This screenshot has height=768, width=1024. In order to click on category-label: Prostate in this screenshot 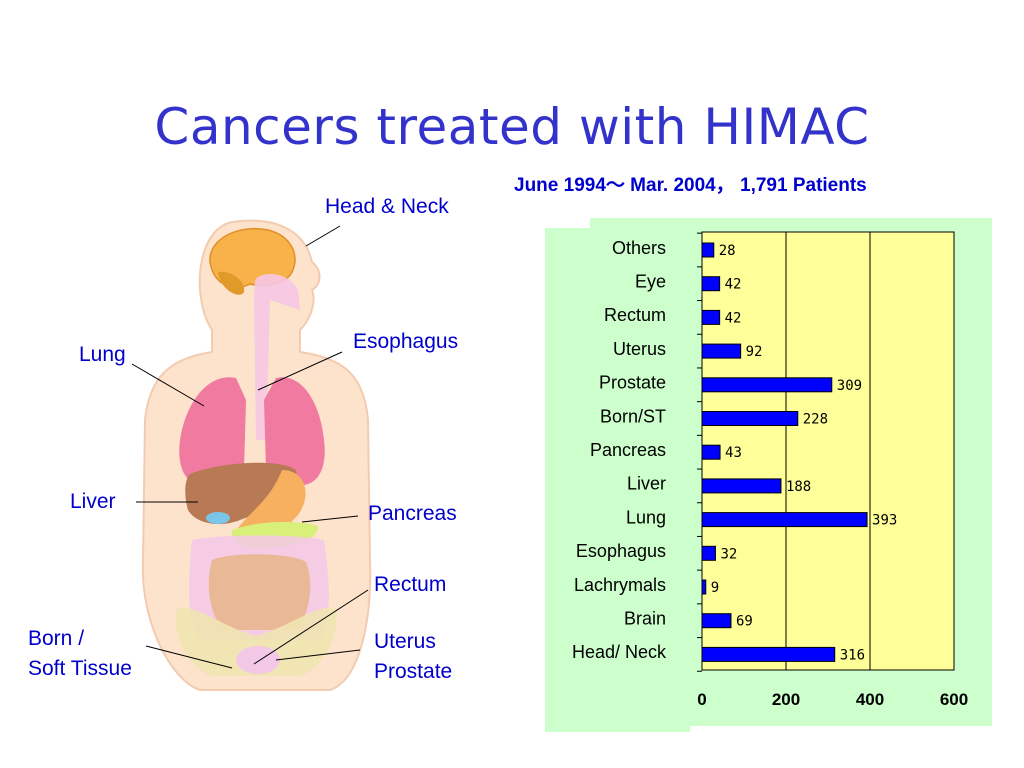, I will do `click(632, 383)`.